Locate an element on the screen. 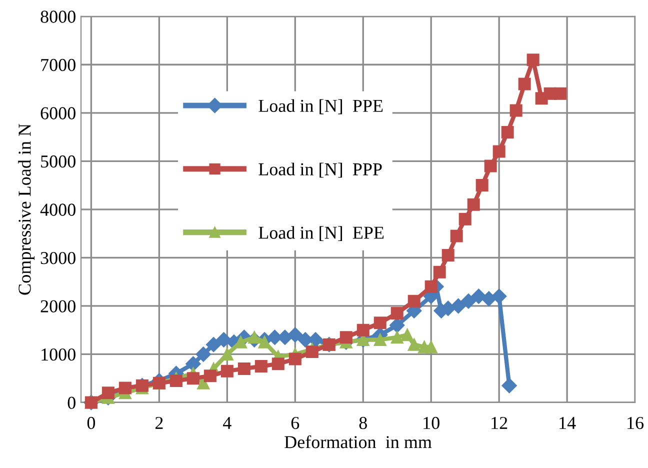 The image size is (648, 468). y-tick-label: 0 is located at coordinates (72, 402).